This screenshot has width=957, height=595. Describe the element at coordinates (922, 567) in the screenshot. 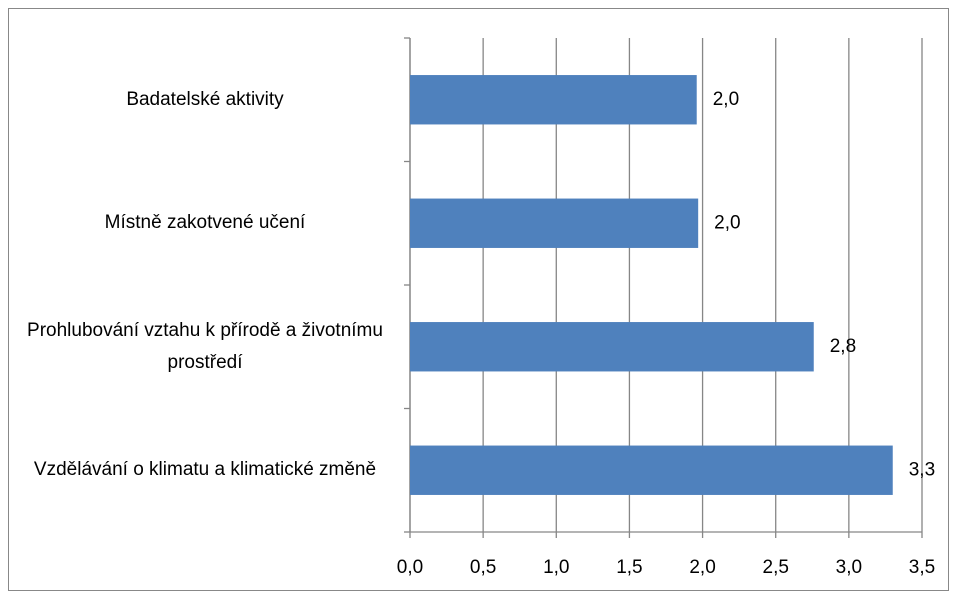

I see `x-tick-label: 3,5` at that location.